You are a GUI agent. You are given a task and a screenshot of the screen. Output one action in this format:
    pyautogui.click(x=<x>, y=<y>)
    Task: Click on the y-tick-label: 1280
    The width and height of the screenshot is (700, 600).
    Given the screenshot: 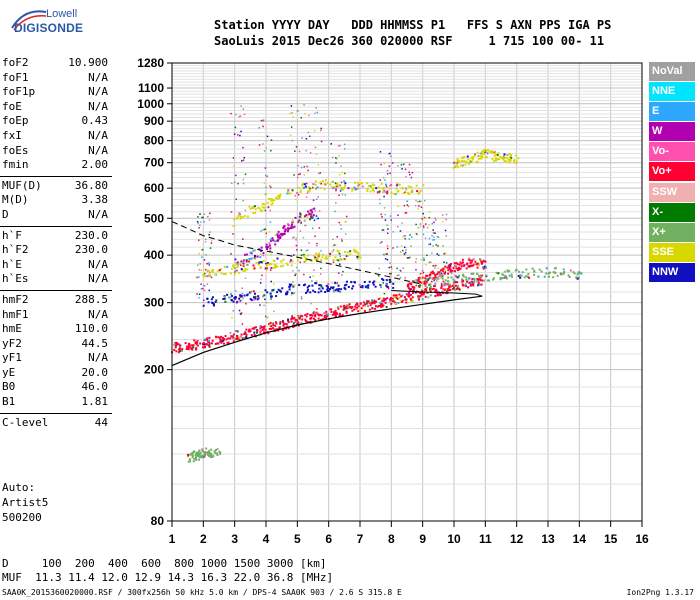 What is the action you would take?
    pyautogui.click(x=150, y=63)
    